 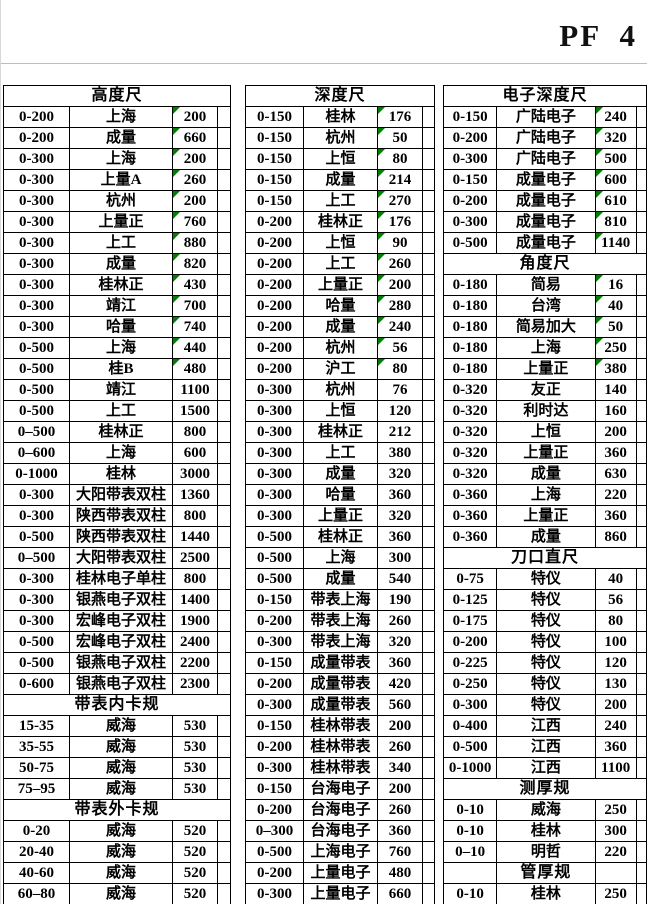 I want to click on price-cell: 250, so click(x=615, y=810).